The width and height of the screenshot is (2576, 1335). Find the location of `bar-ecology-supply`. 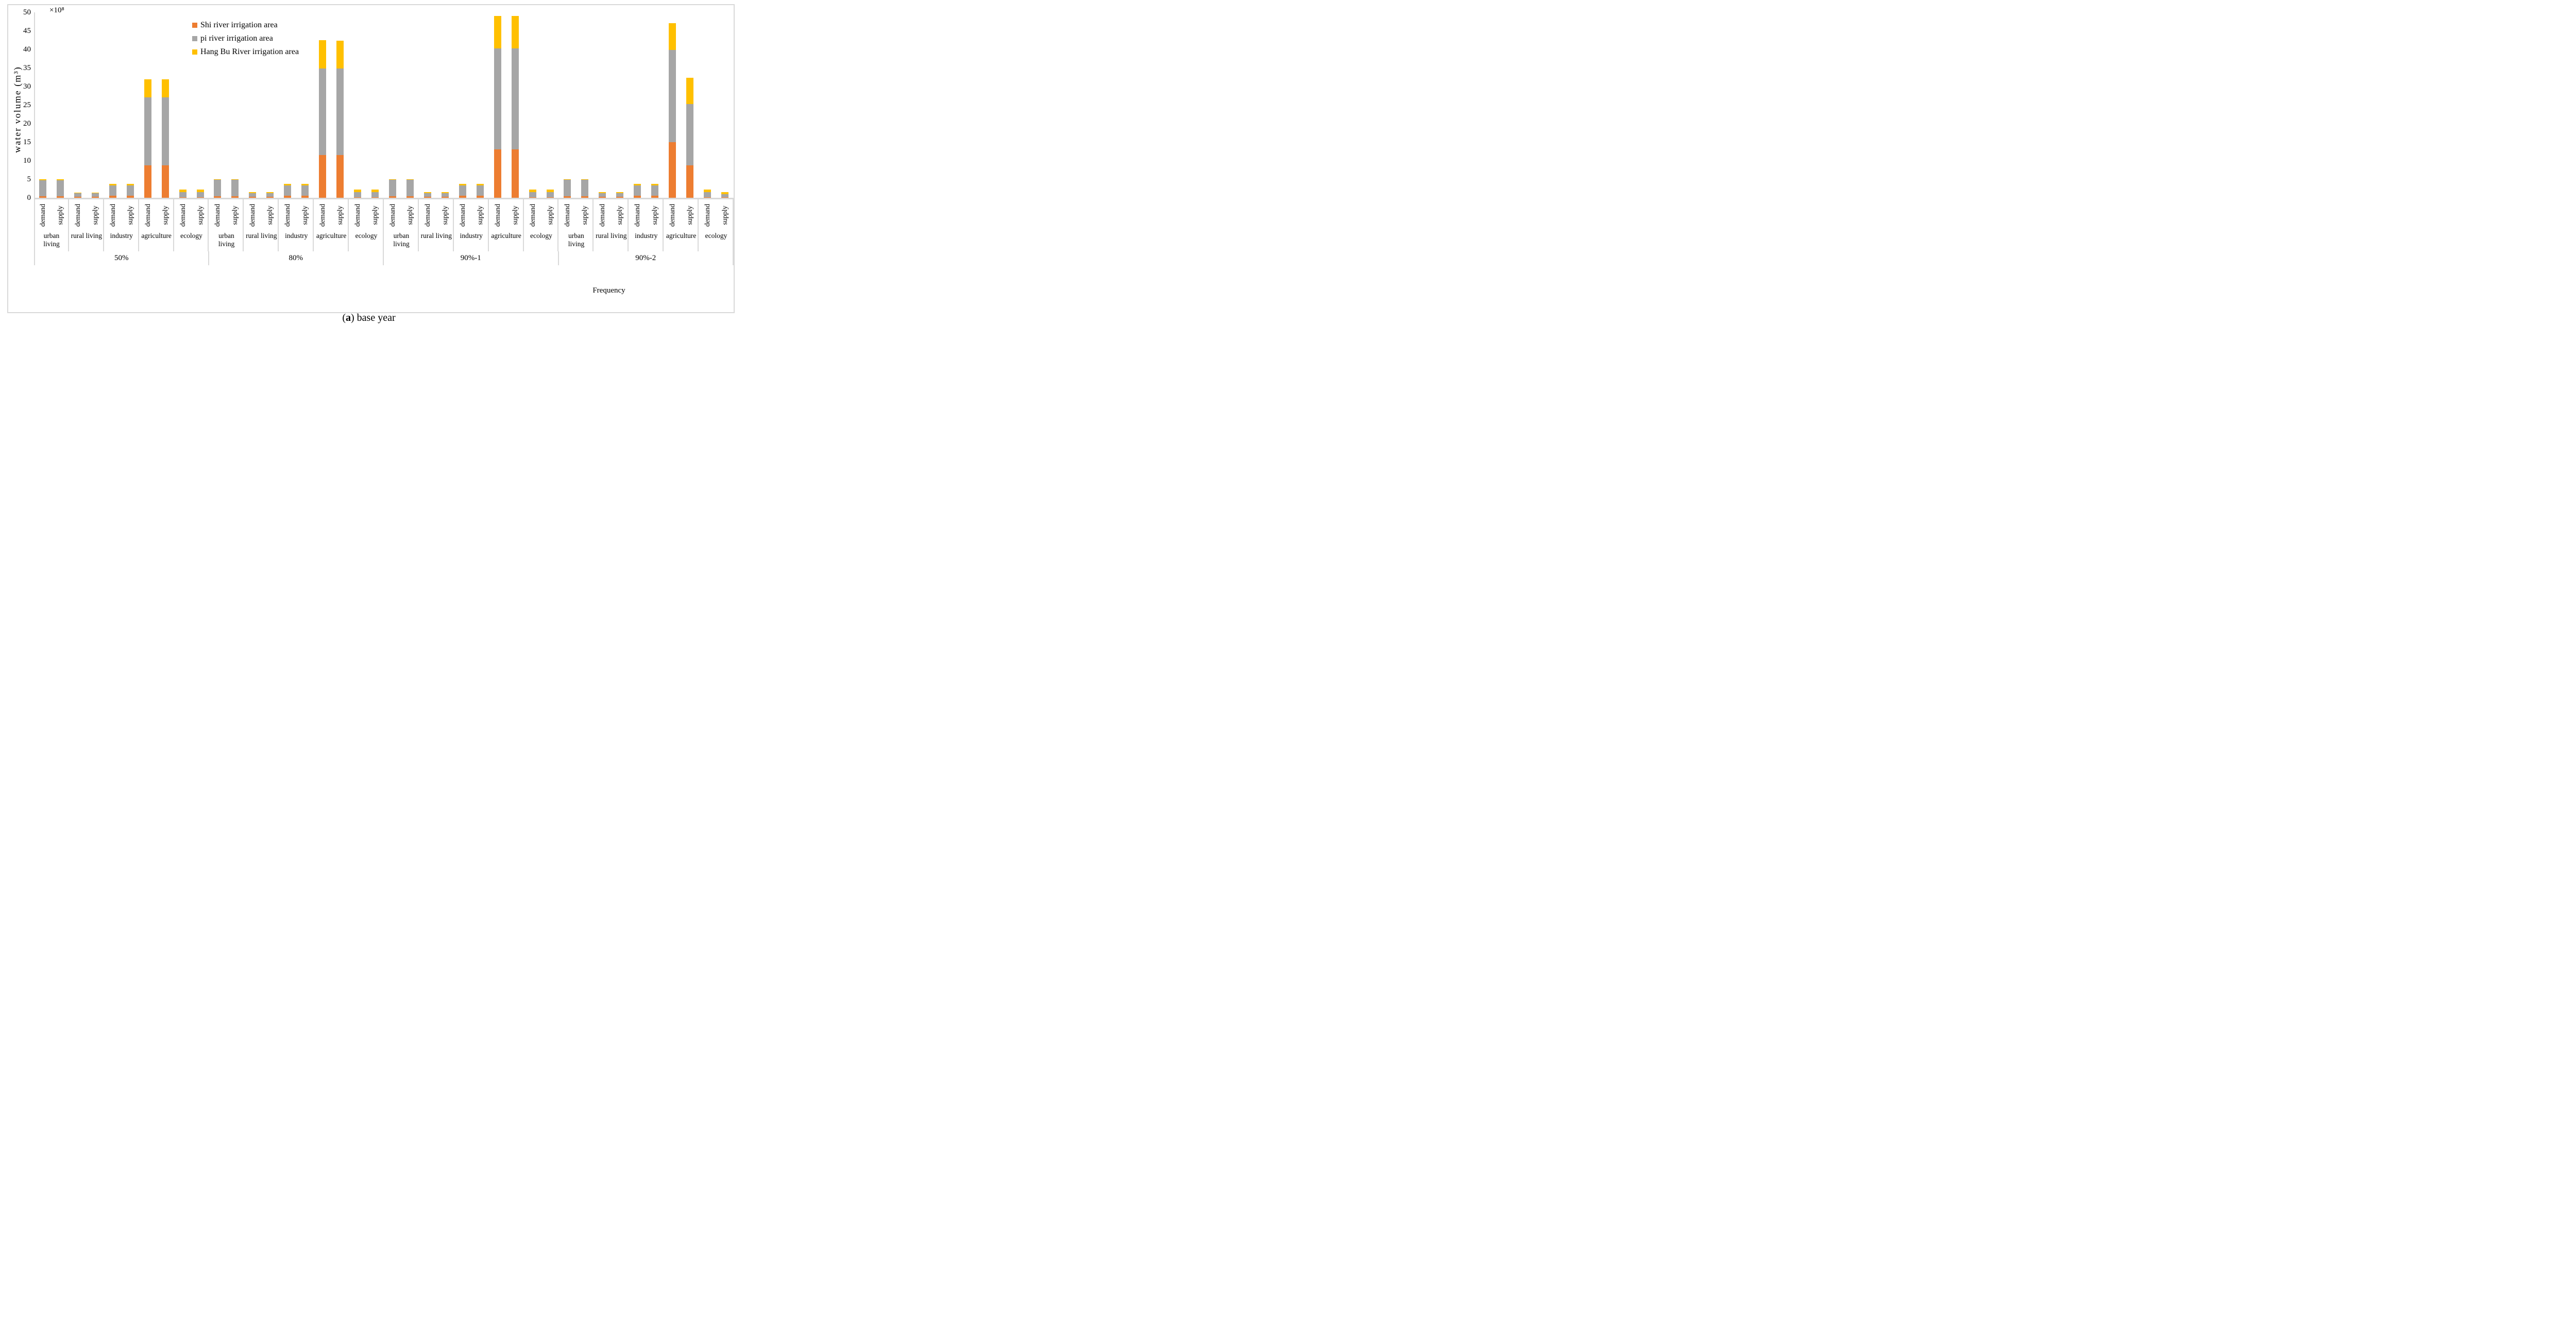

bar-ecology-supply is located at coordinates (725, 195).